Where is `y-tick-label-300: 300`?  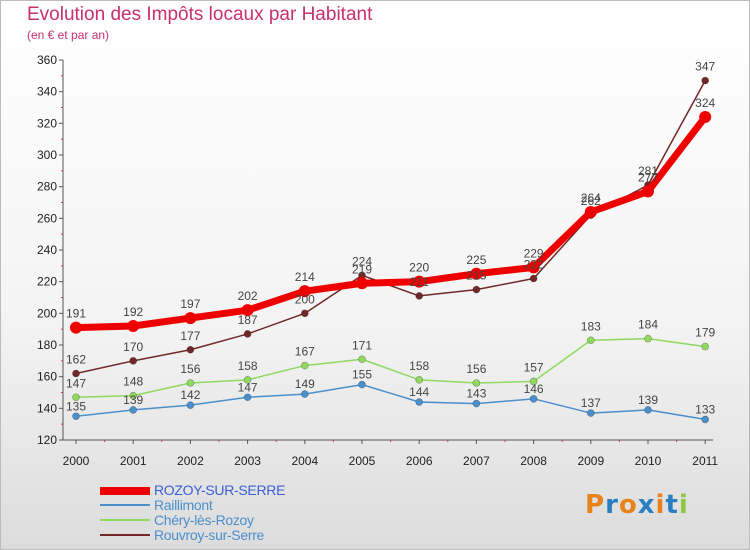 y-tick-label-300: 300 is located at coordinates (47, 155).